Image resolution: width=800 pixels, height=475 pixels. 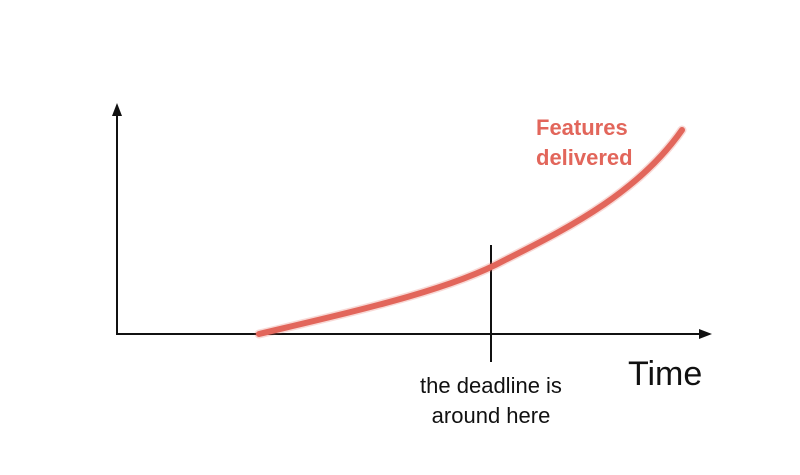 What do you see at coordinates (665, 374) in the screenshot?
I see `x-axis-label: Time` at bounding box center [665, 374].